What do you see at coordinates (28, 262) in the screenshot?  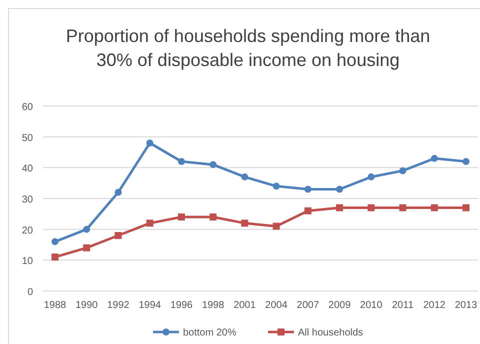 I see `y-tick-label: 10` at bounding box center [28, 262].